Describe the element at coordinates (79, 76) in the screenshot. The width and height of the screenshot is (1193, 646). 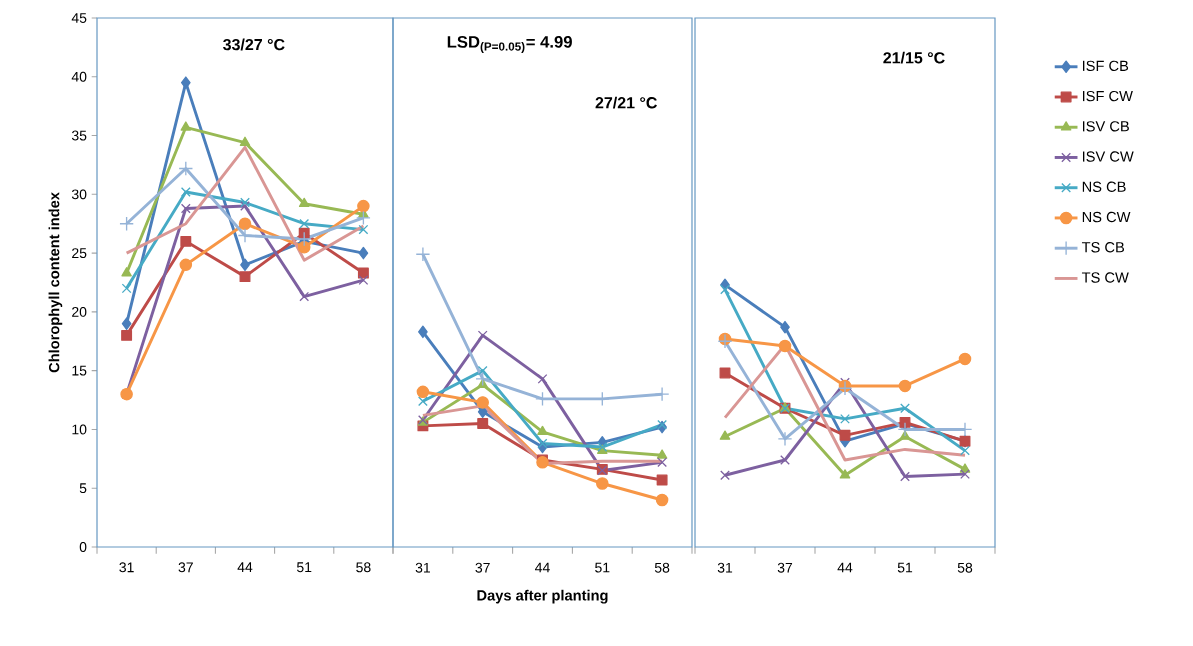
I see `y-tick-label: 40` at that location.